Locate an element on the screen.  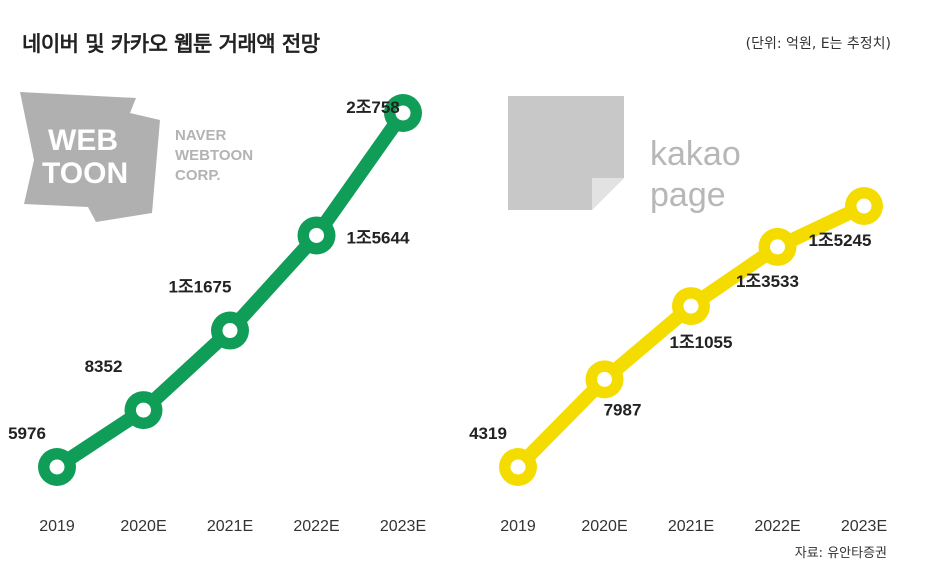
naver-line1: NAVER is located at coordinates (201, 135).